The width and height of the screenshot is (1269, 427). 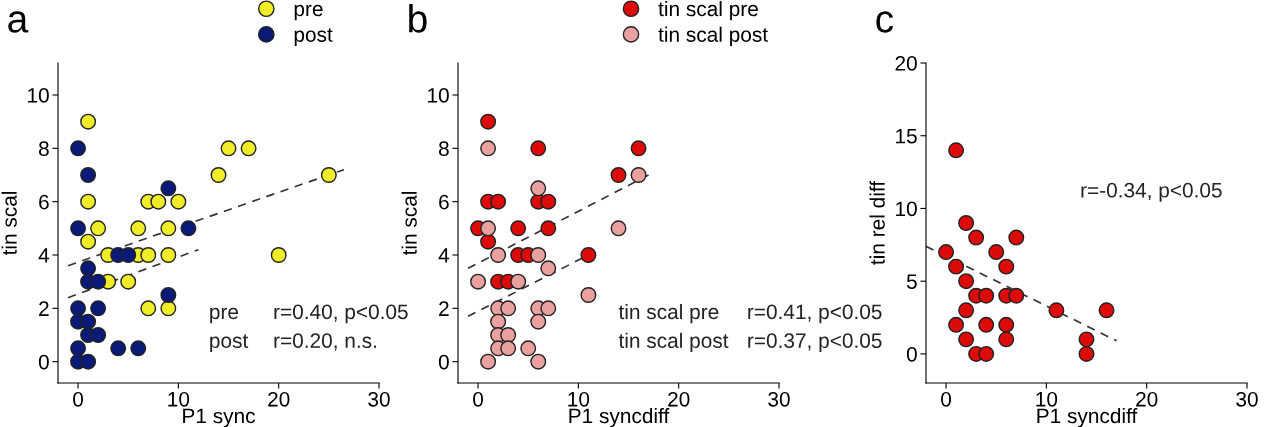 I want to click on y-tick-label: 6, so click(x=444, y=202).